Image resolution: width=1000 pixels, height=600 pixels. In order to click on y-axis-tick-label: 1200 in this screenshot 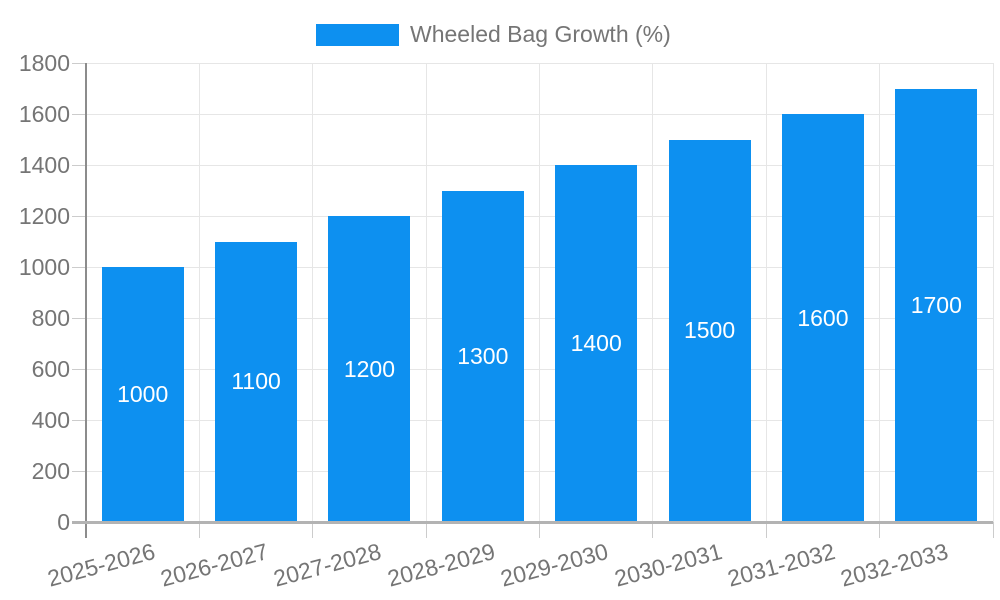, I will do `click(44, 216)`.